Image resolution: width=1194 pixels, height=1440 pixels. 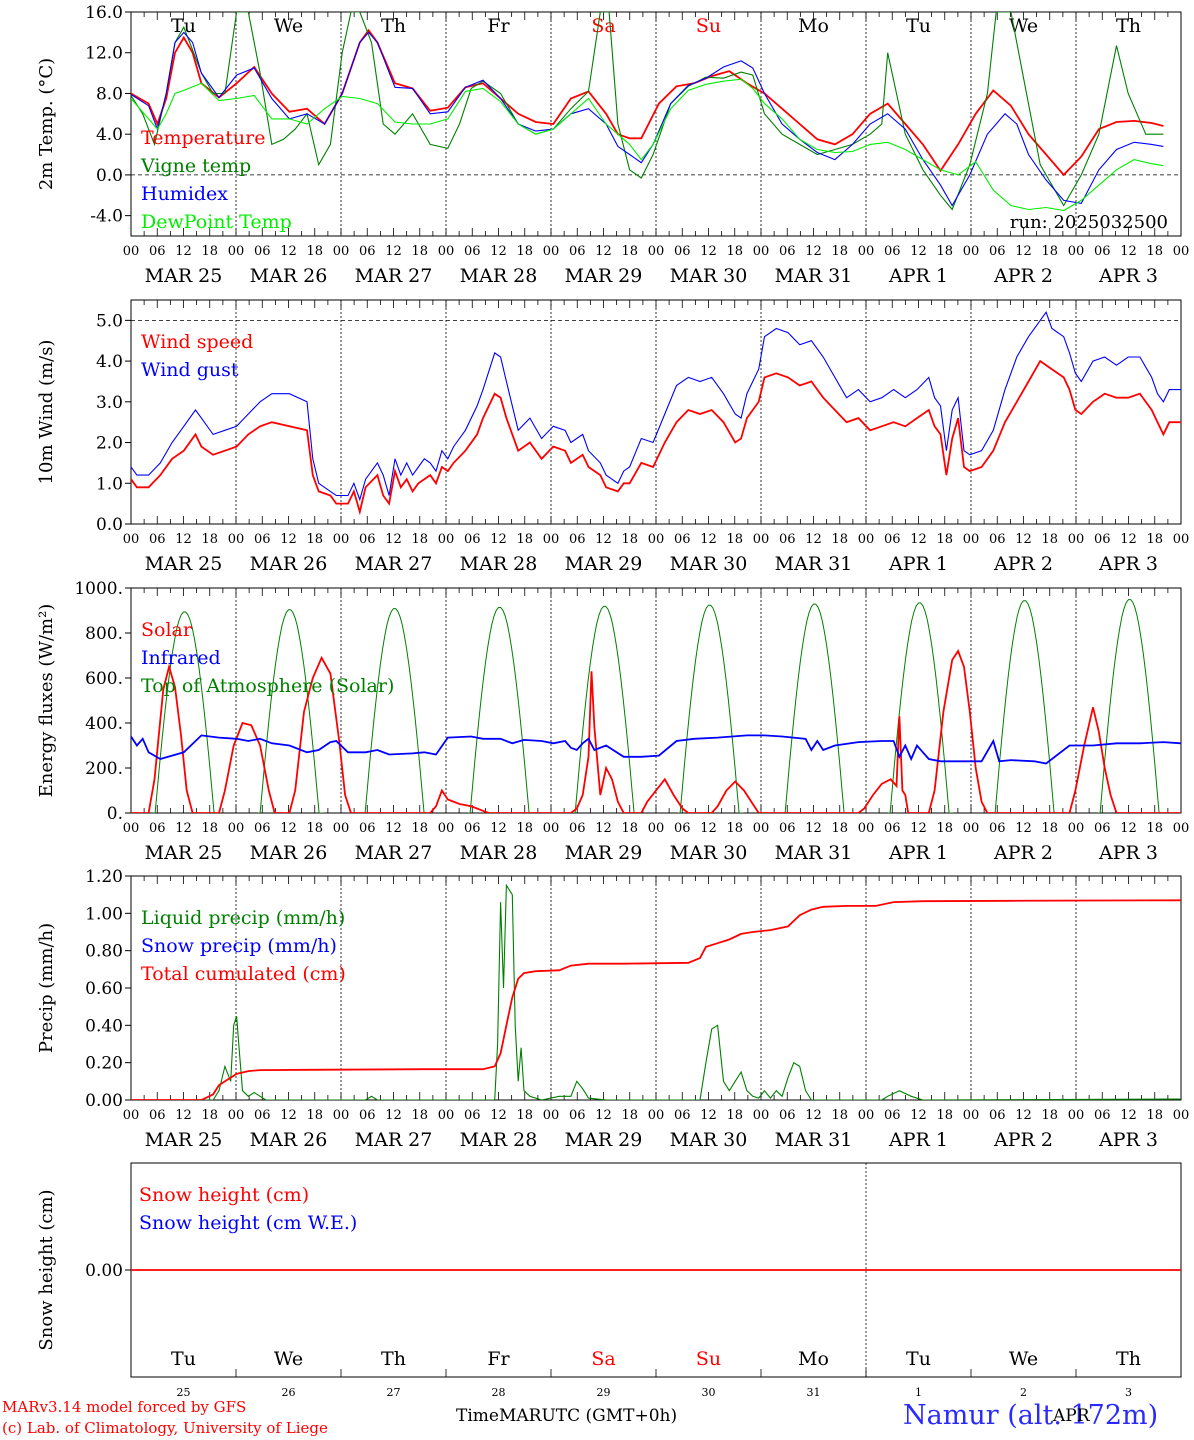 I want to click on y-tick-label: 0., so click(x=115, y=814).